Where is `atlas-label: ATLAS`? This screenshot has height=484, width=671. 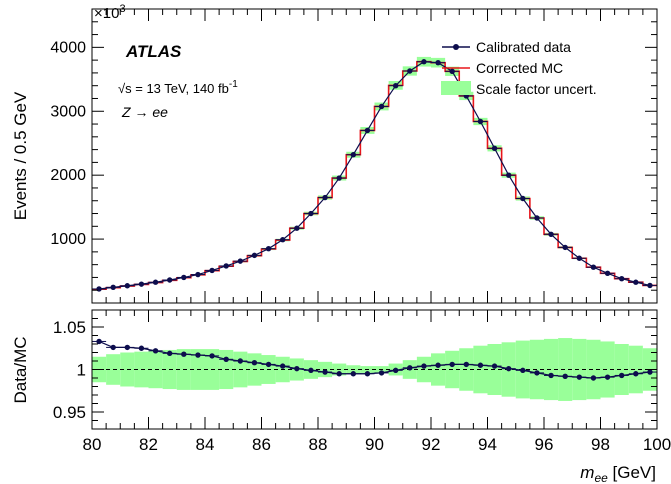
atlas-label: ATLAS is located at coordinates (153, 51).